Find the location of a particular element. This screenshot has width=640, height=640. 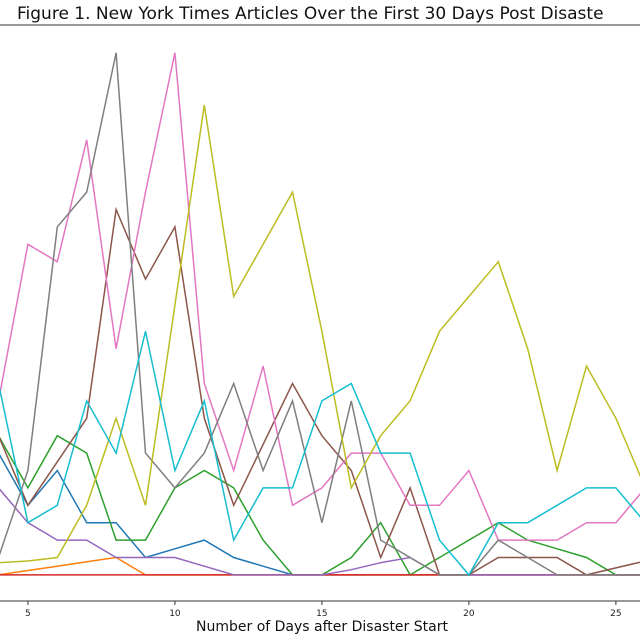

x-tick-label: 5 is located at coordinates (28, 614).